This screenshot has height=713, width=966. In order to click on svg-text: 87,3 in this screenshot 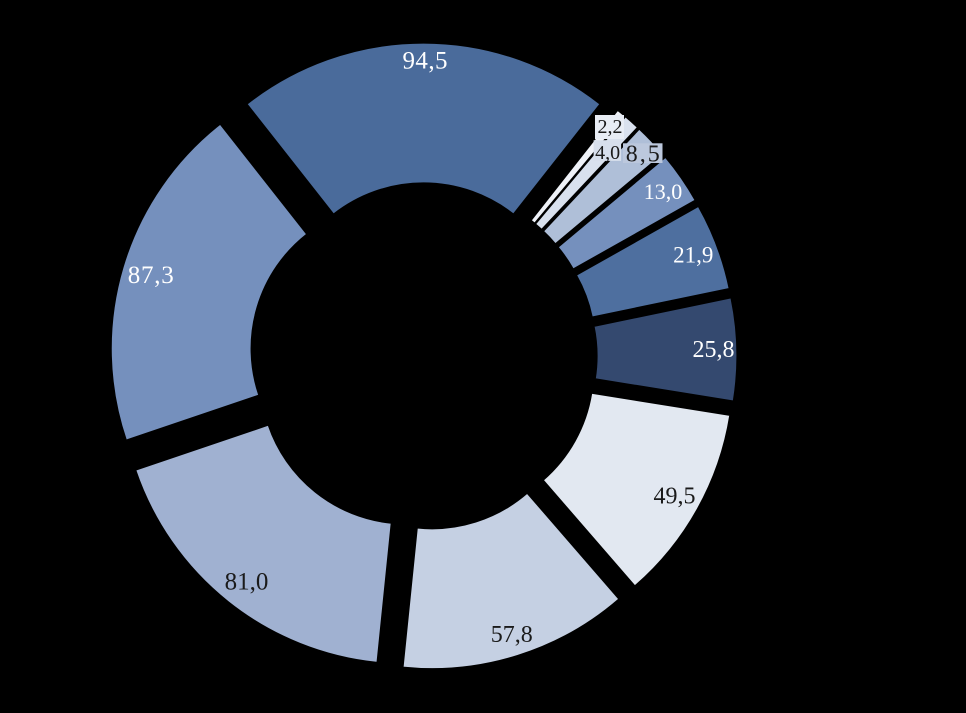, I will do `click(151, 275)`.